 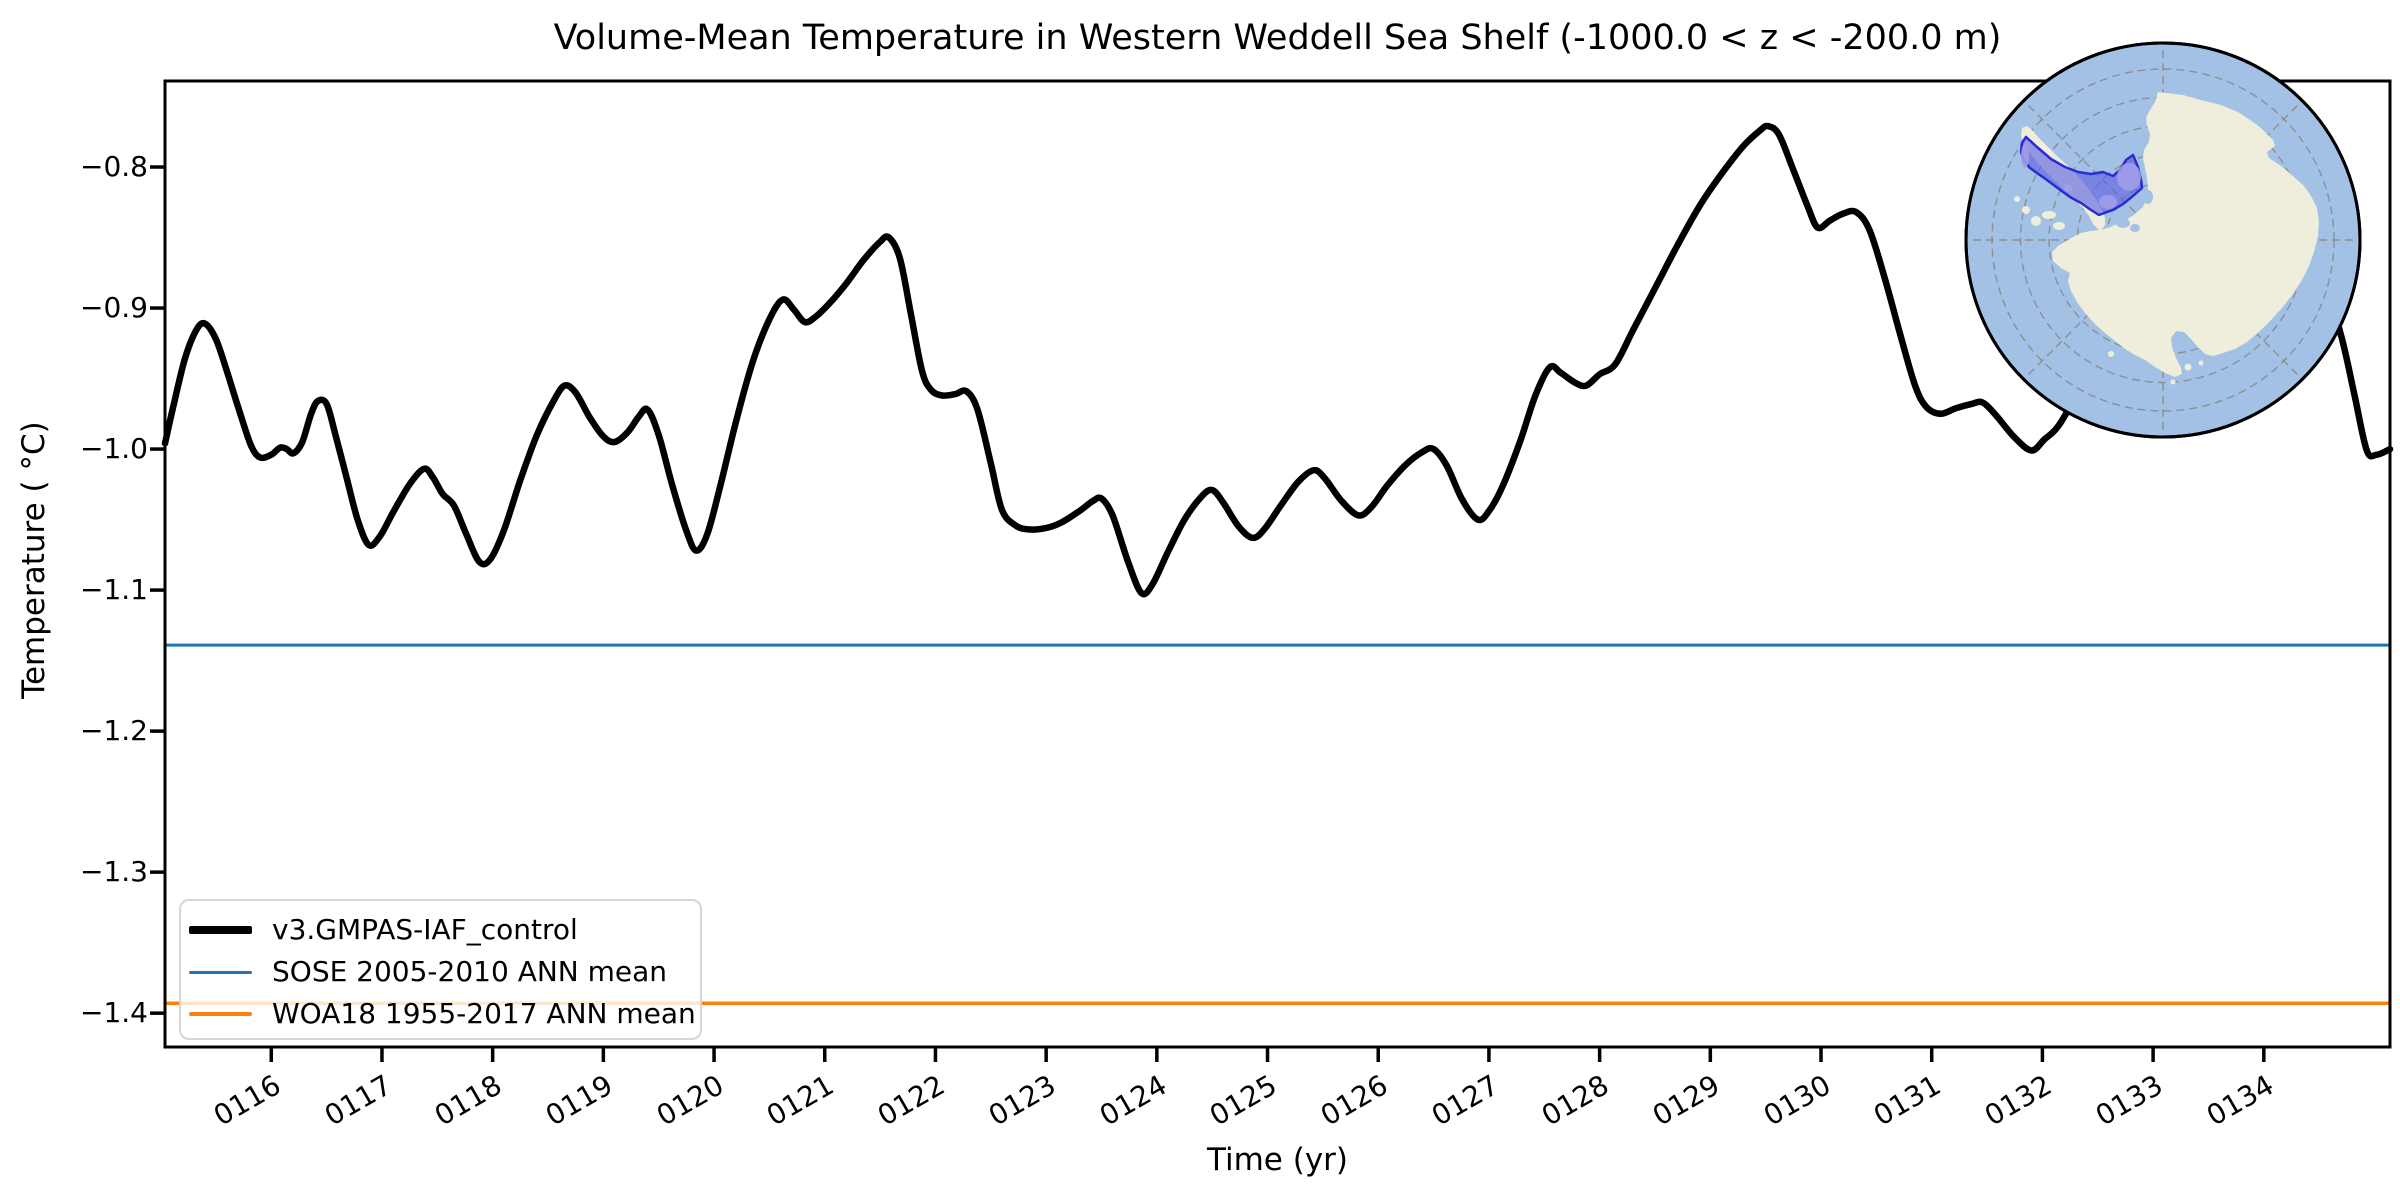 I want to click on map-land-antarctica, so click(x=2185, y=234).